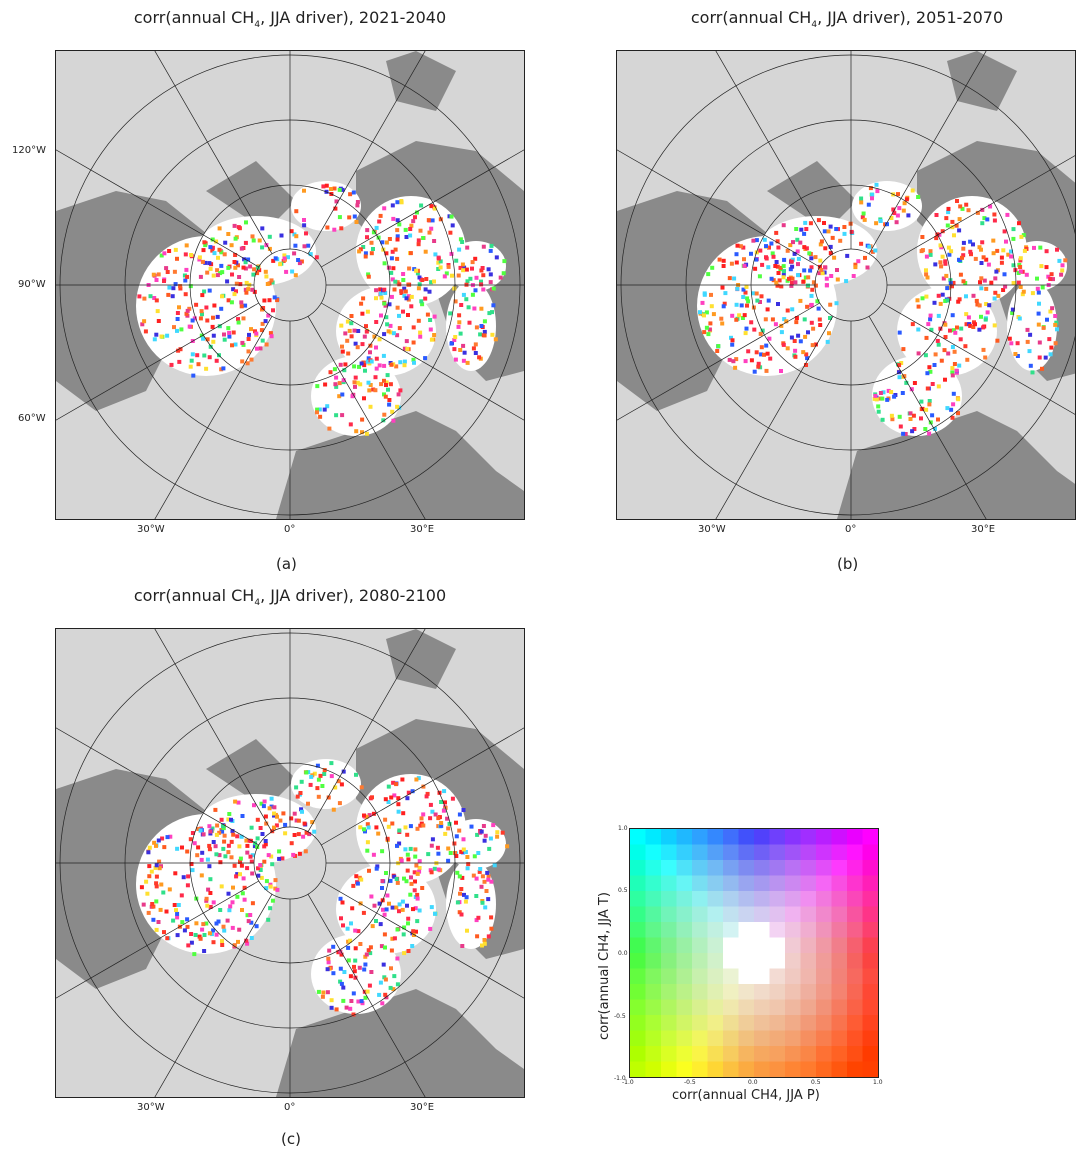  What do you see at coordinates (712, 529) in the screenshot?
I see `panel-b-lon-label-30w: 30°W` at bounding box center [712, 529].